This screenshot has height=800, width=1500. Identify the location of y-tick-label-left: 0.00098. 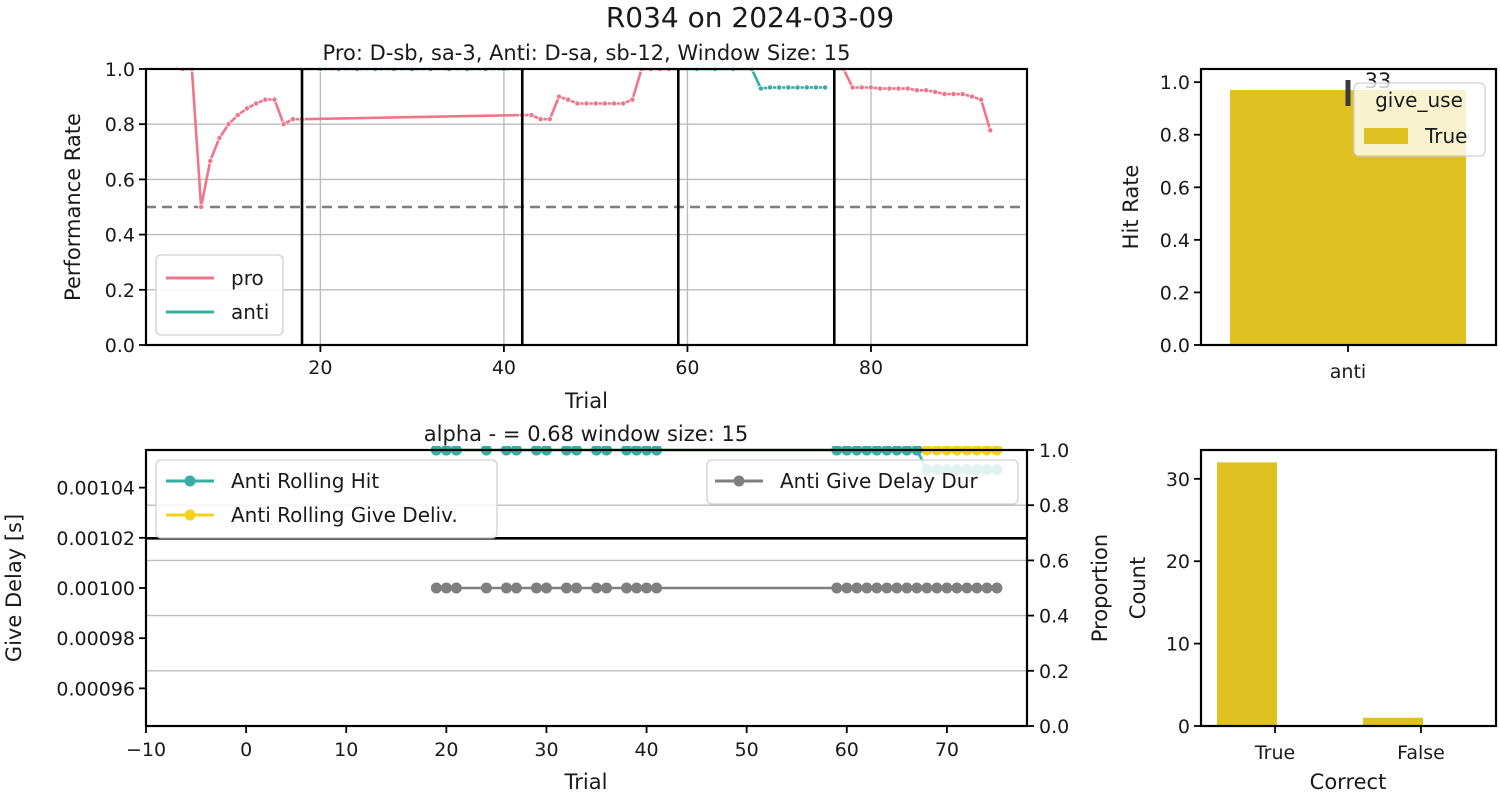
(95, 639).